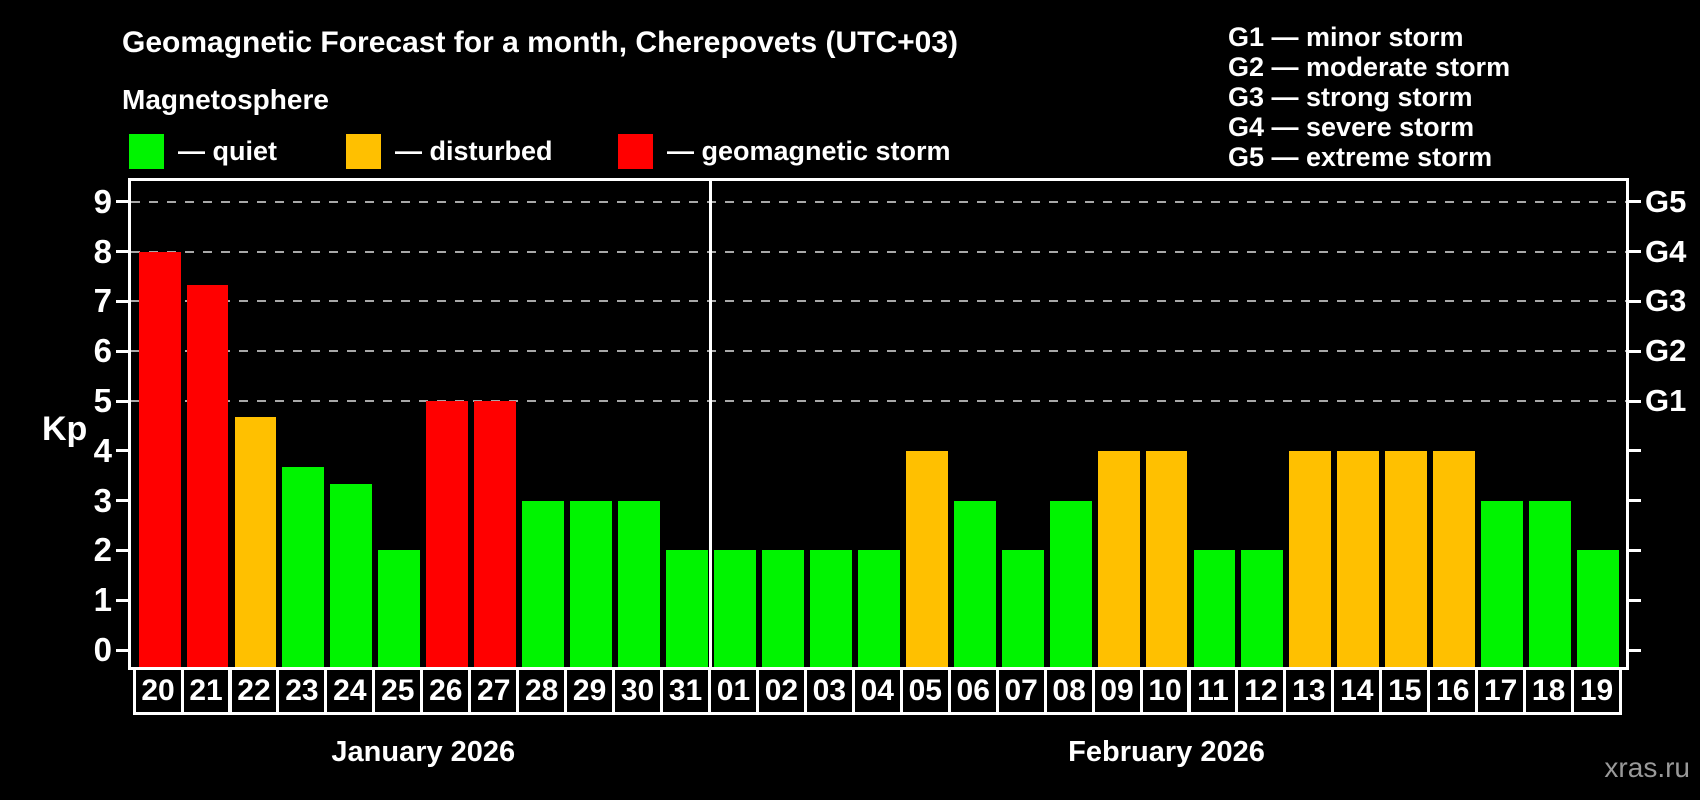  I want to click on legend-item-quiet: — quiet, so click(203, 151).